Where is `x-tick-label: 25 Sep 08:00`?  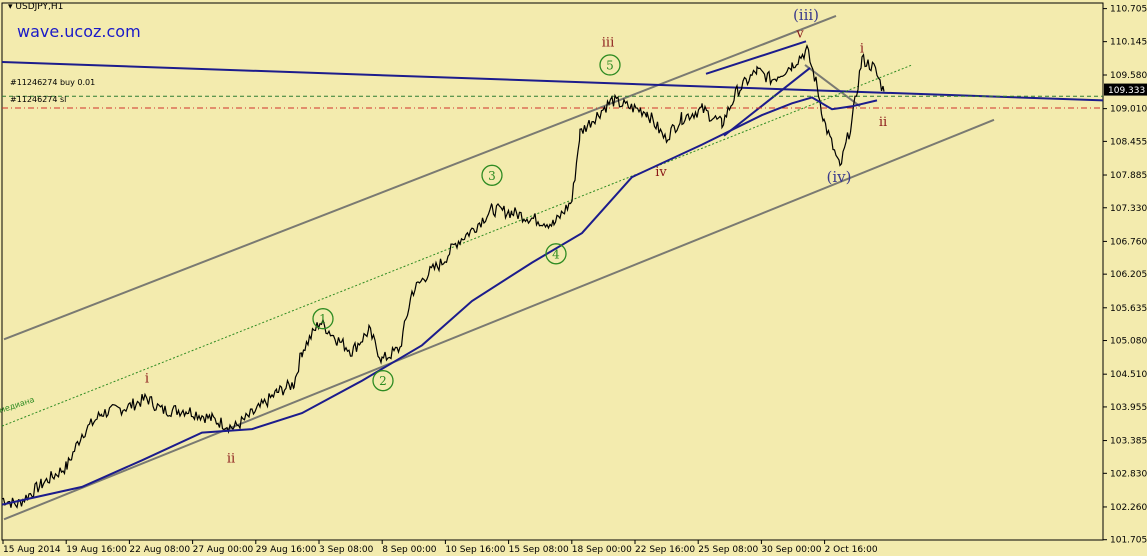 x-tick-label: 25 Sep 08:00 is located at coordinates (728, 550).